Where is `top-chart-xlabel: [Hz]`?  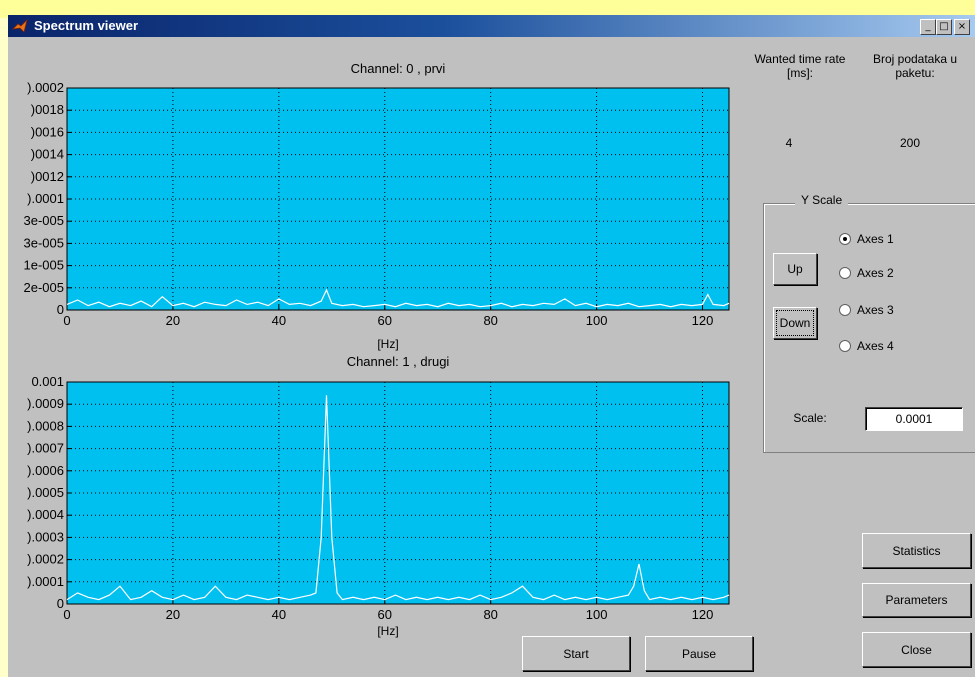 top-chart-xlabel: [Hz] is located at coordinates (388, 344).